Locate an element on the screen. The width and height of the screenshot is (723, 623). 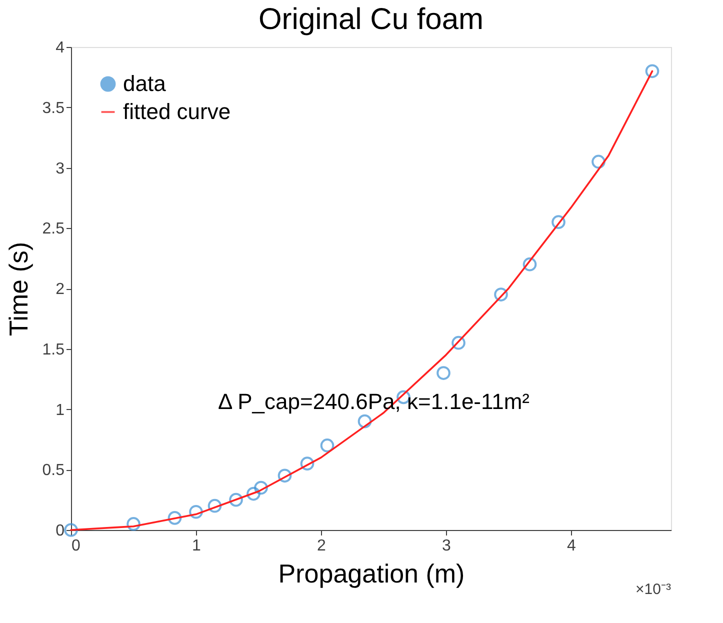
y-tick-label: 0 is located at coordinates (60, 531).